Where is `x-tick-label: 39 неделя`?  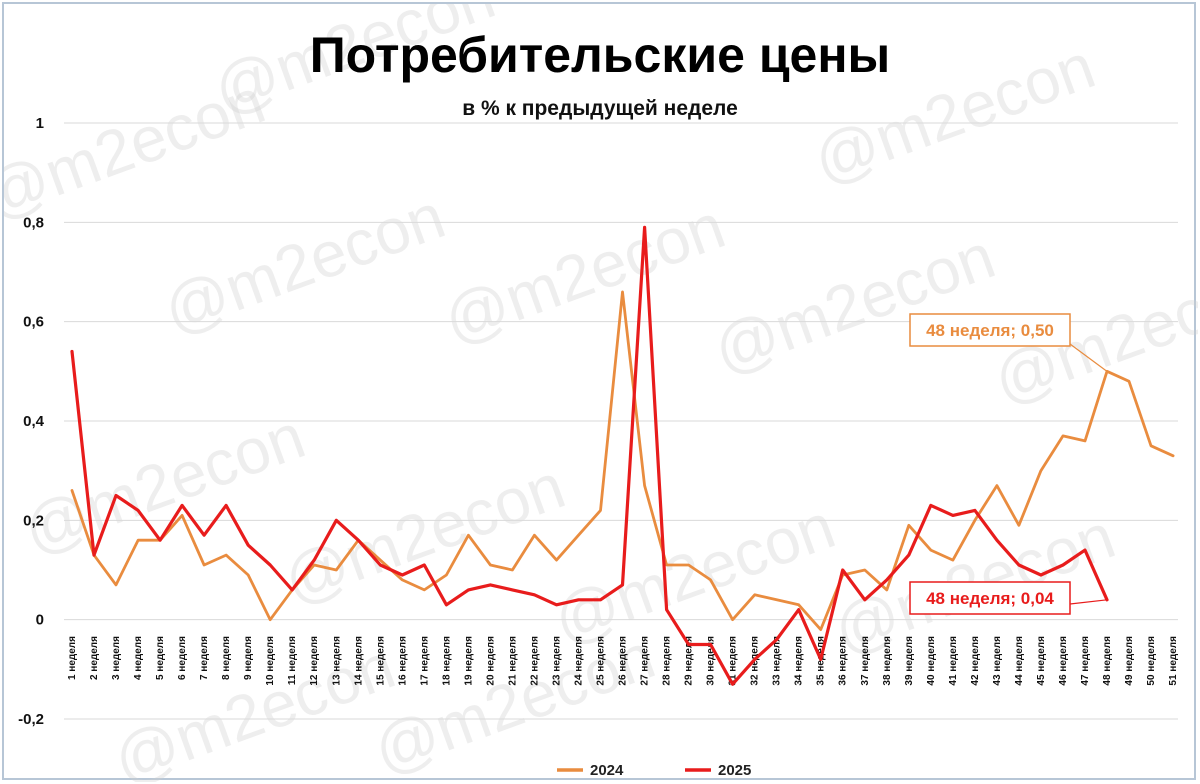 x-tick-label: 39 неделя is located at coordinates (909, 661).